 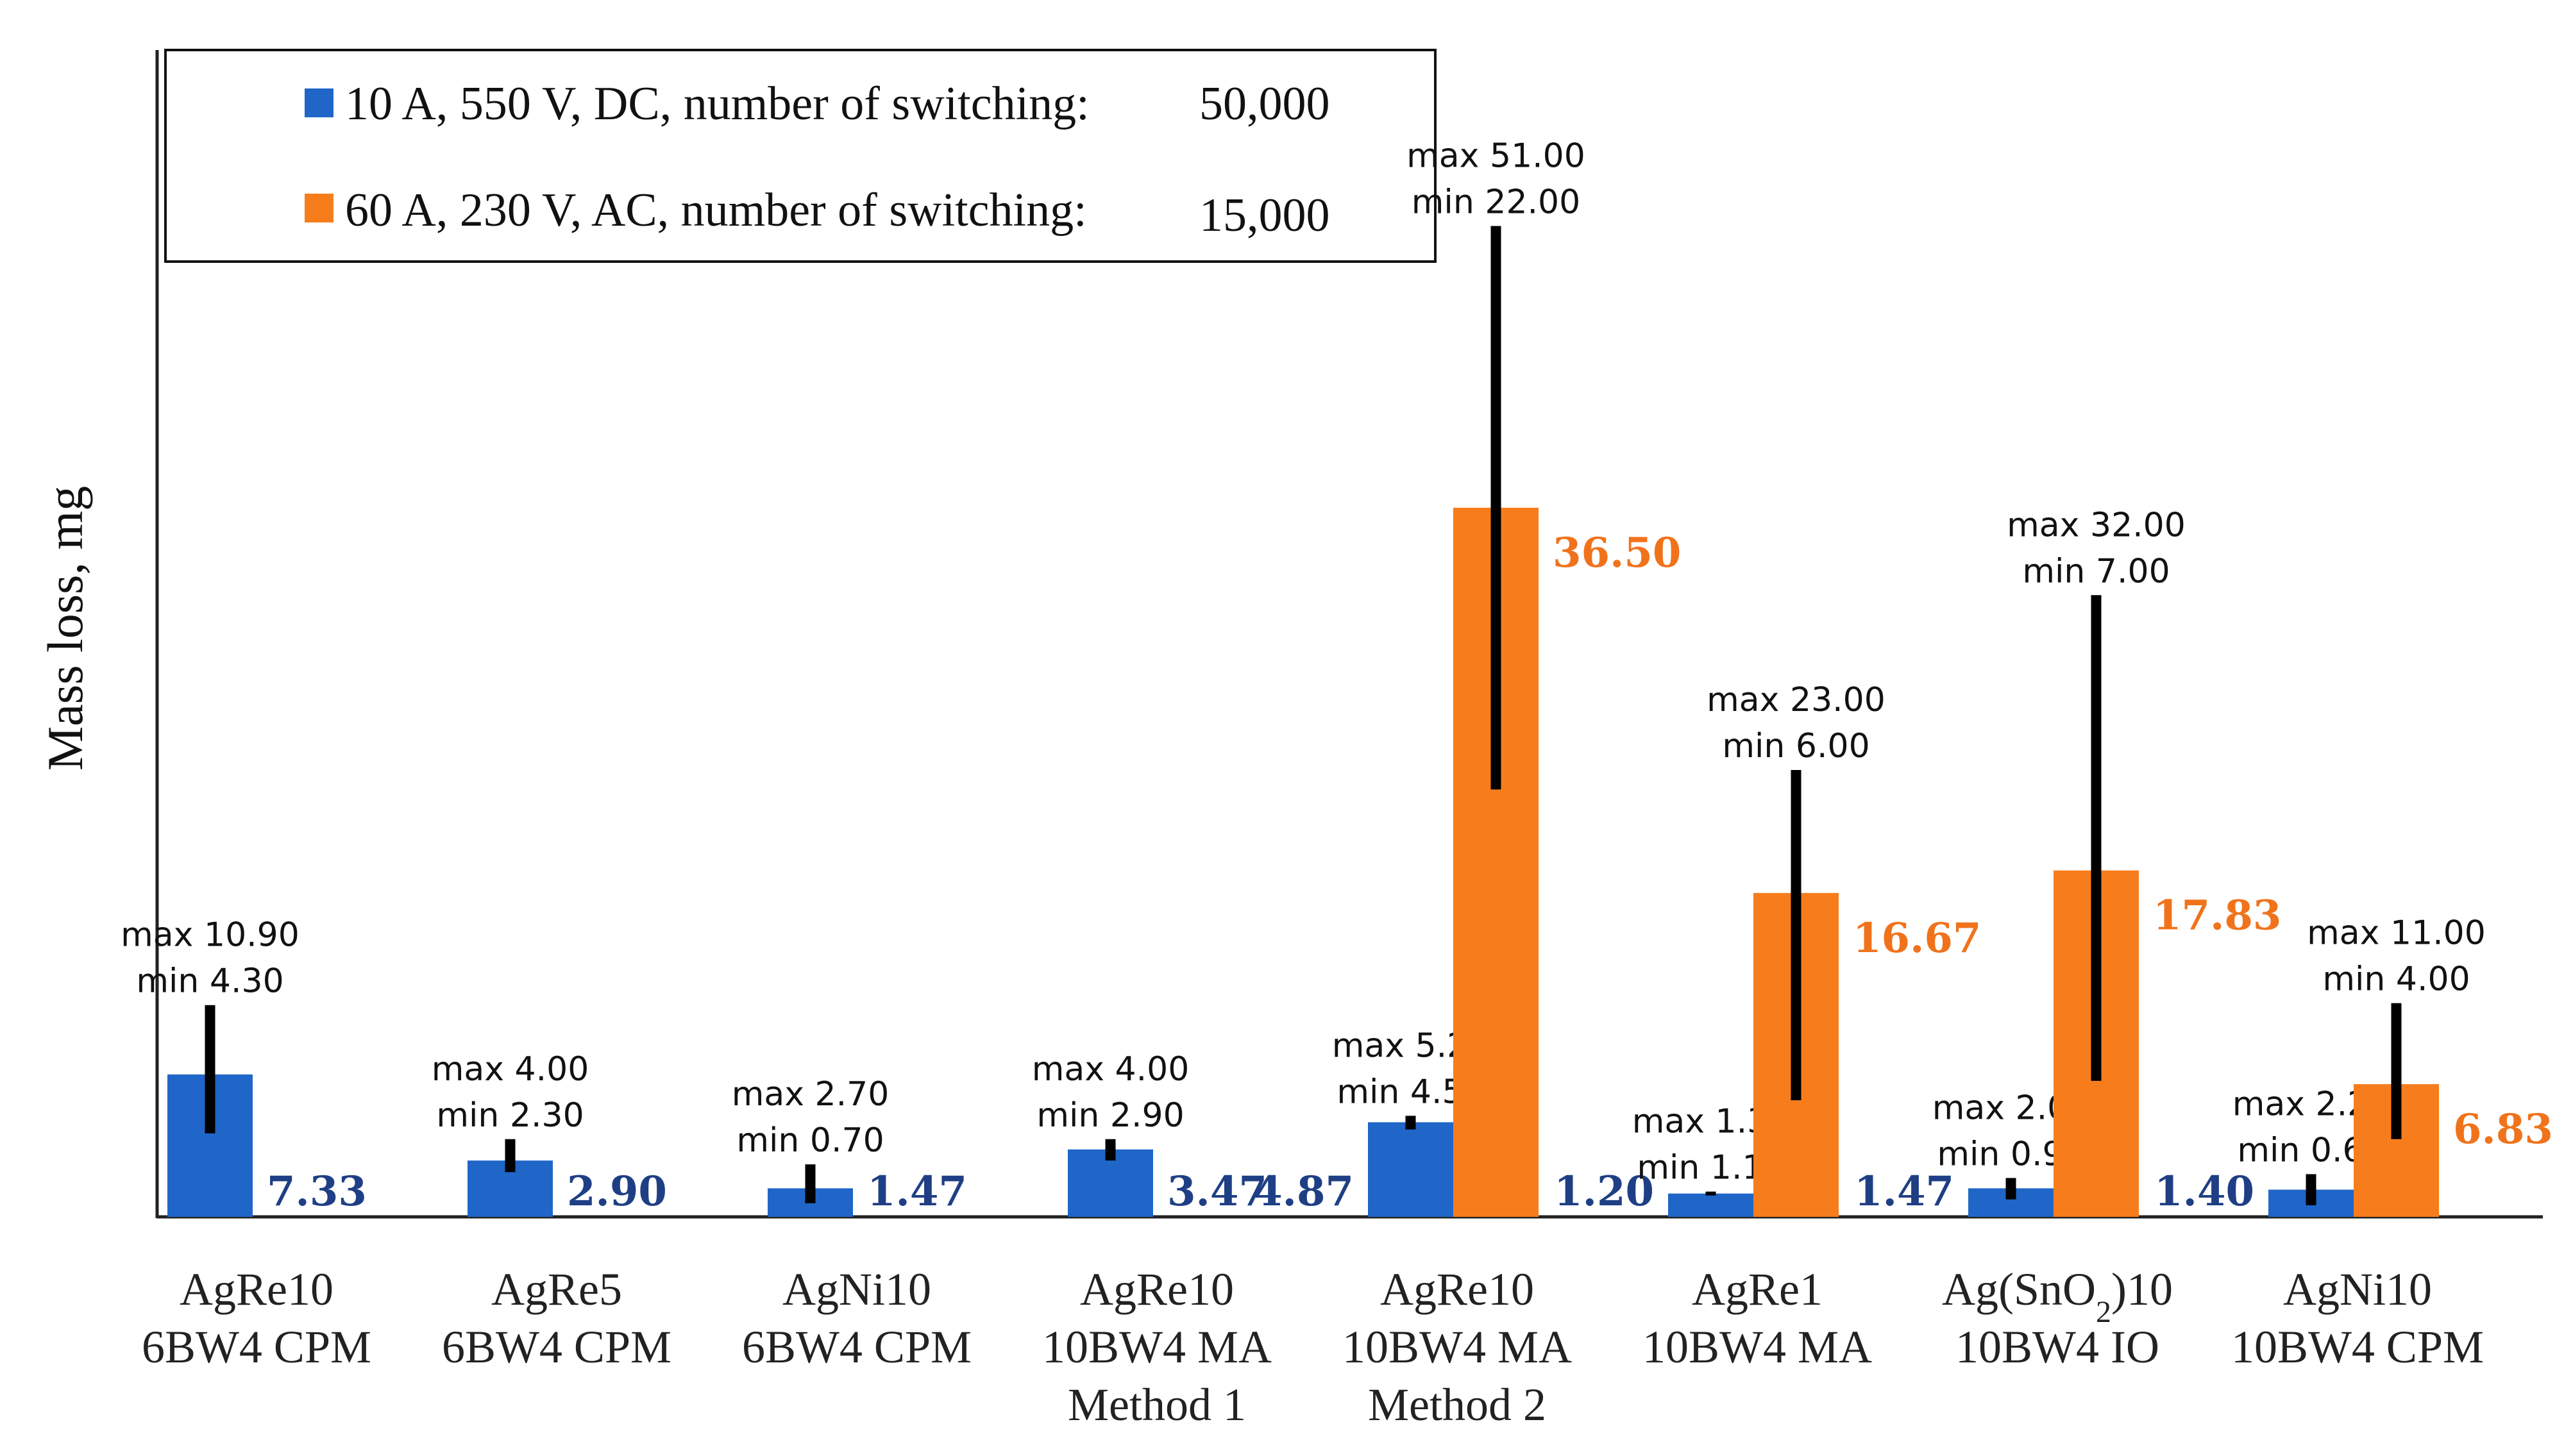 What do you see at coordinates (556, 1289) in the screenshot?
I see `x-tick-label-1: AgRe5` at bounding box center [556, 1289].